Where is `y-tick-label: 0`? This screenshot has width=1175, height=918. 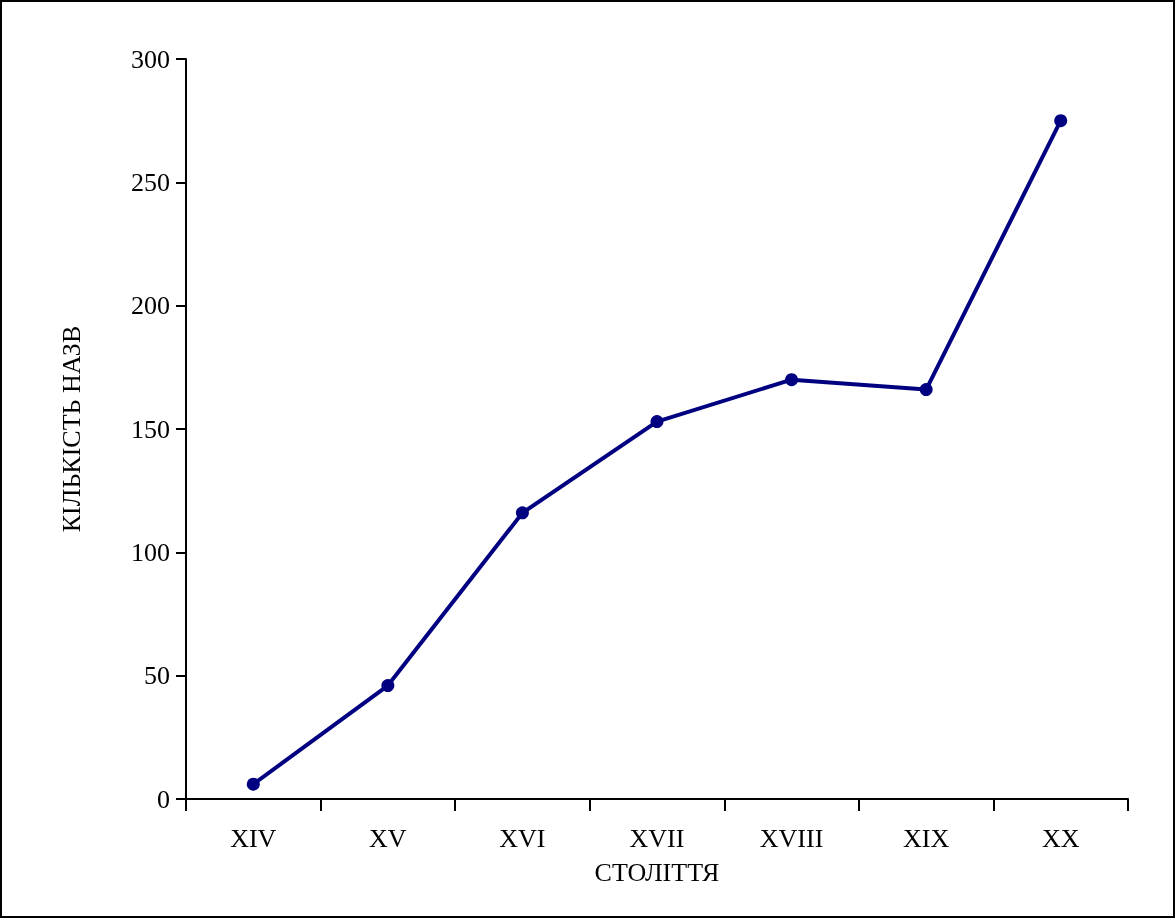 y-tick-label: 0 is located at coordinates (163, 799).